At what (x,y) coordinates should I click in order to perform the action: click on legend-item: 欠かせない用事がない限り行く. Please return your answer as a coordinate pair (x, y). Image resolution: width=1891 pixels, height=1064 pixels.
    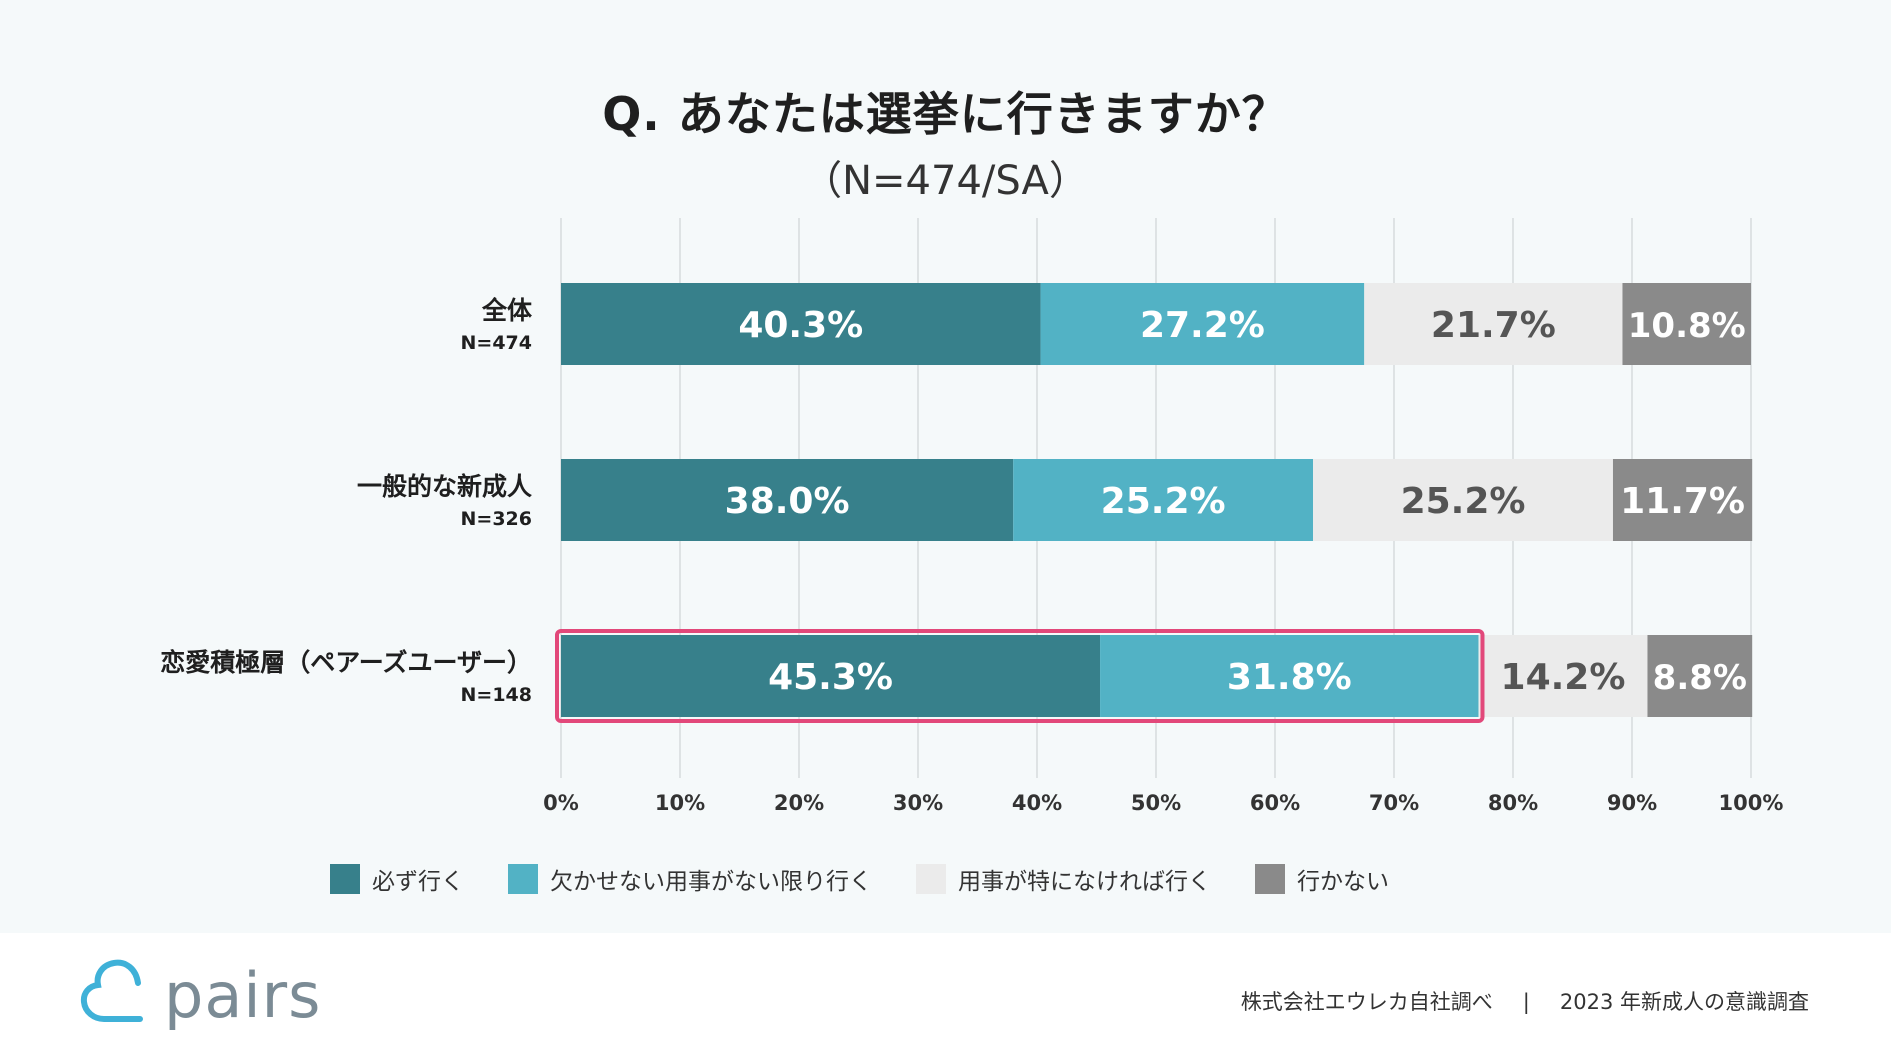
    Looking at the image, I should click on (690, 879).